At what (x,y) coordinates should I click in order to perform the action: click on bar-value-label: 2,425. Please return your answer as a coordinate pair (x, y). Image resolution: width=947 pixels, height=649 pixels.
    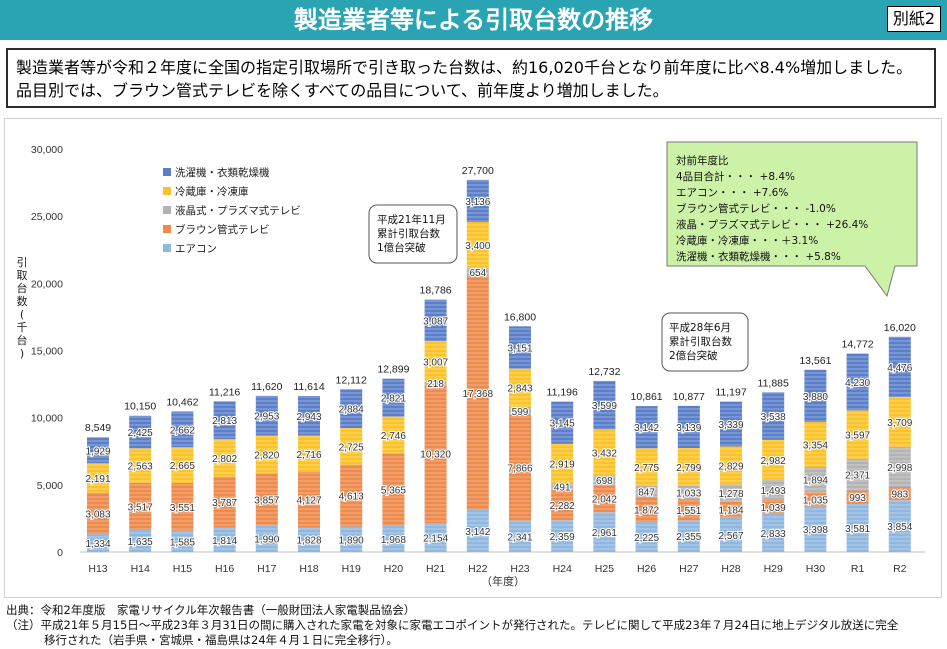
    Looking at the image, I should click on (140, 433).